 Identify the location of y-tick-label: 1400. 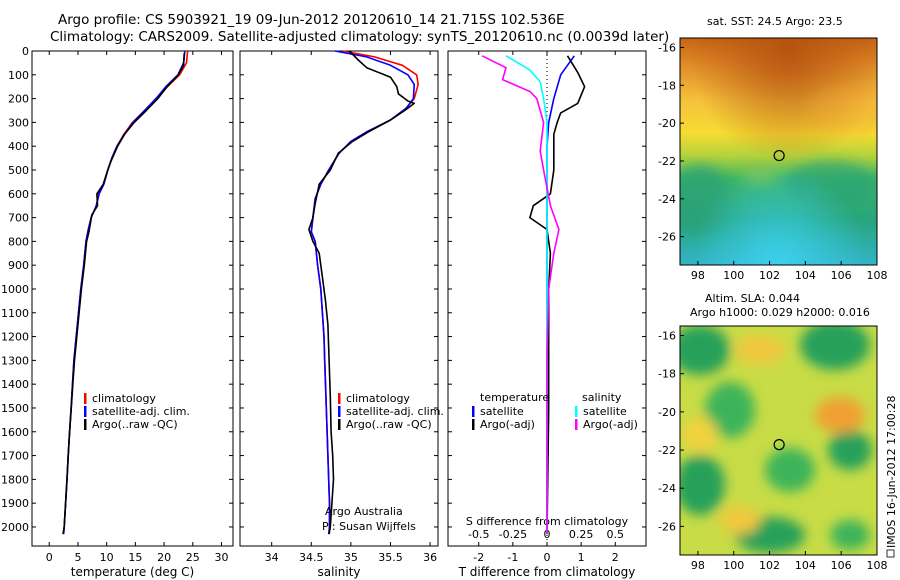
(15, 384).